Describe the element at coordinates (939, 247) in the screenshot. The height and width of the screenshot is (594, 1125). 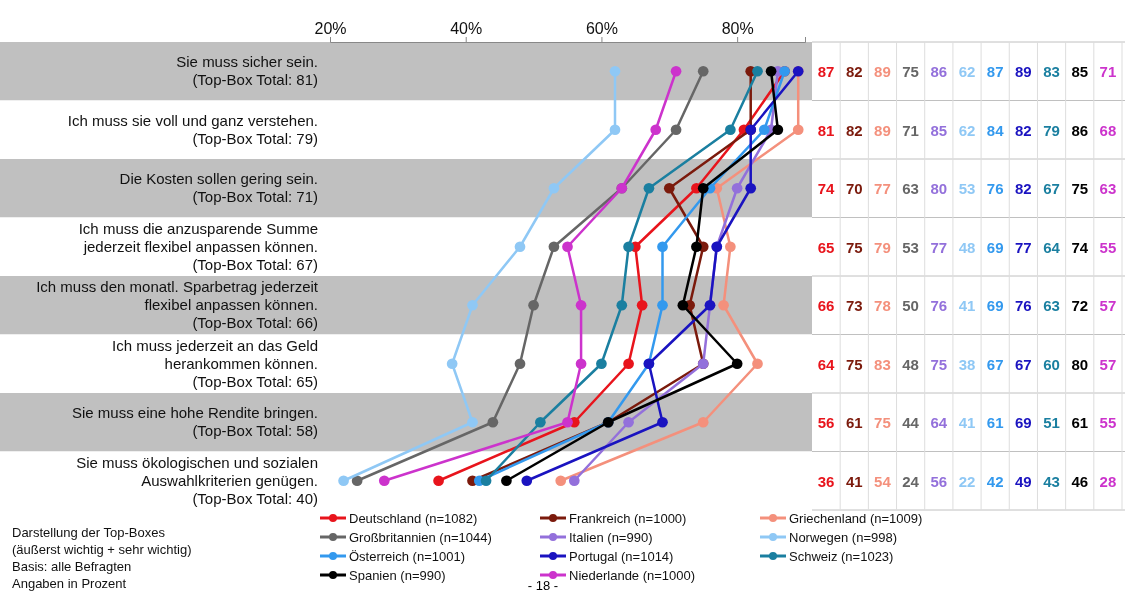
I see `data-label: 77` at that location.